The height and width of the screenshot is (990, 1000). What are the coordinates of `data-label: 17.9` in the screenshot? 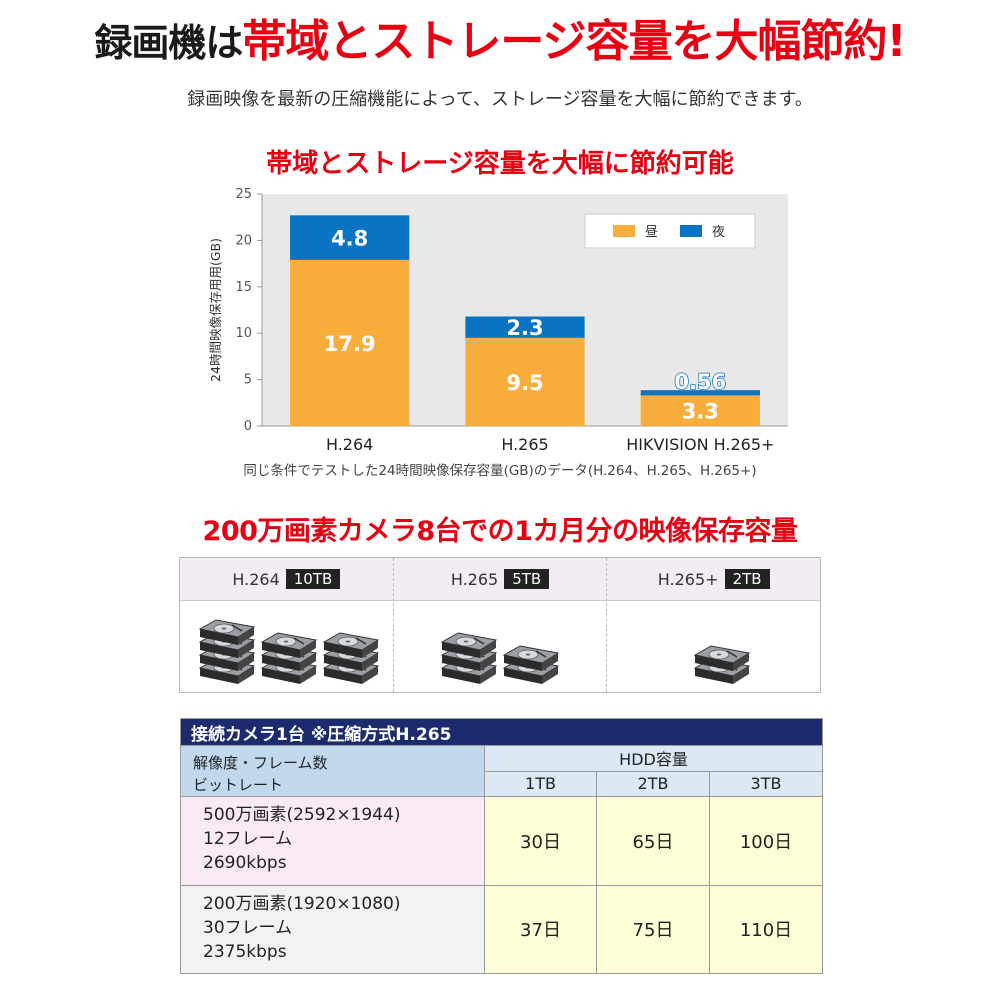 It's located at (350, 344).